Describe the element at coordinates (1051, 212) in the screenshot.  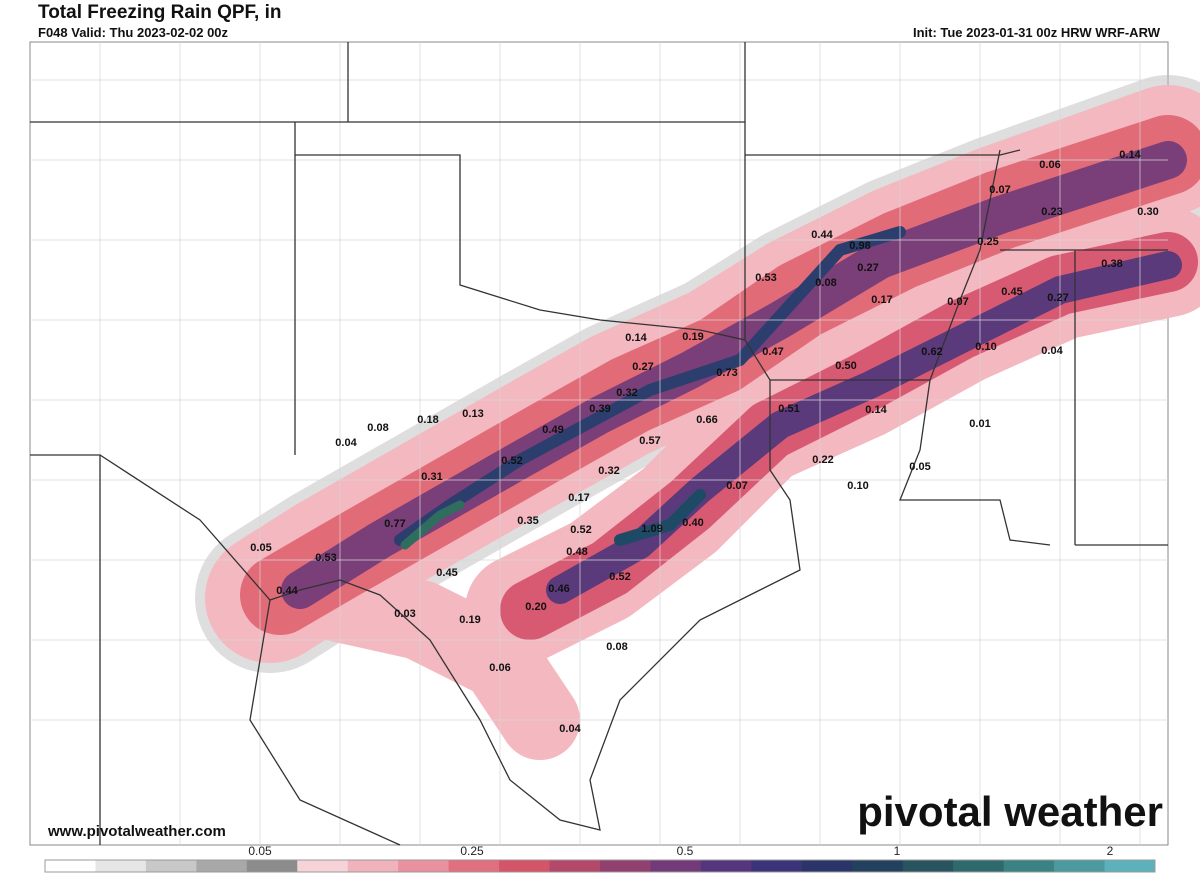
I see `value-label: 0.23` at that location.